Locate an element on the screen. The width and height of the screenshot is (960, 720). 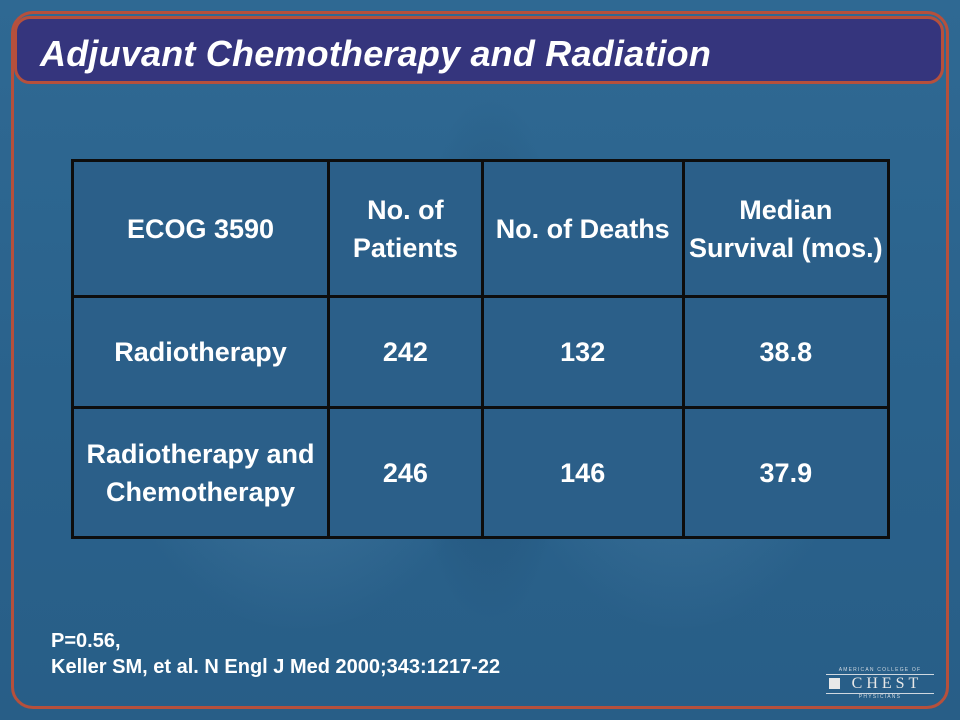
cell-median-survival: 37.9 is located at coordinates (786, 472).